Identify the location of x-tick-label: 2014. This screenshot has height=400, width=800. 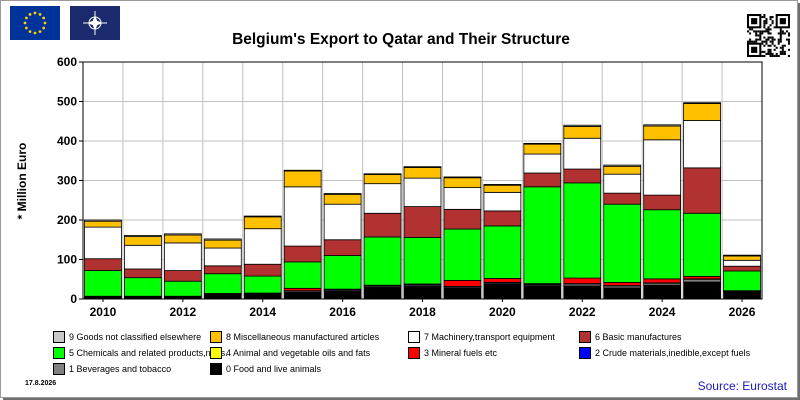
(262, 312).